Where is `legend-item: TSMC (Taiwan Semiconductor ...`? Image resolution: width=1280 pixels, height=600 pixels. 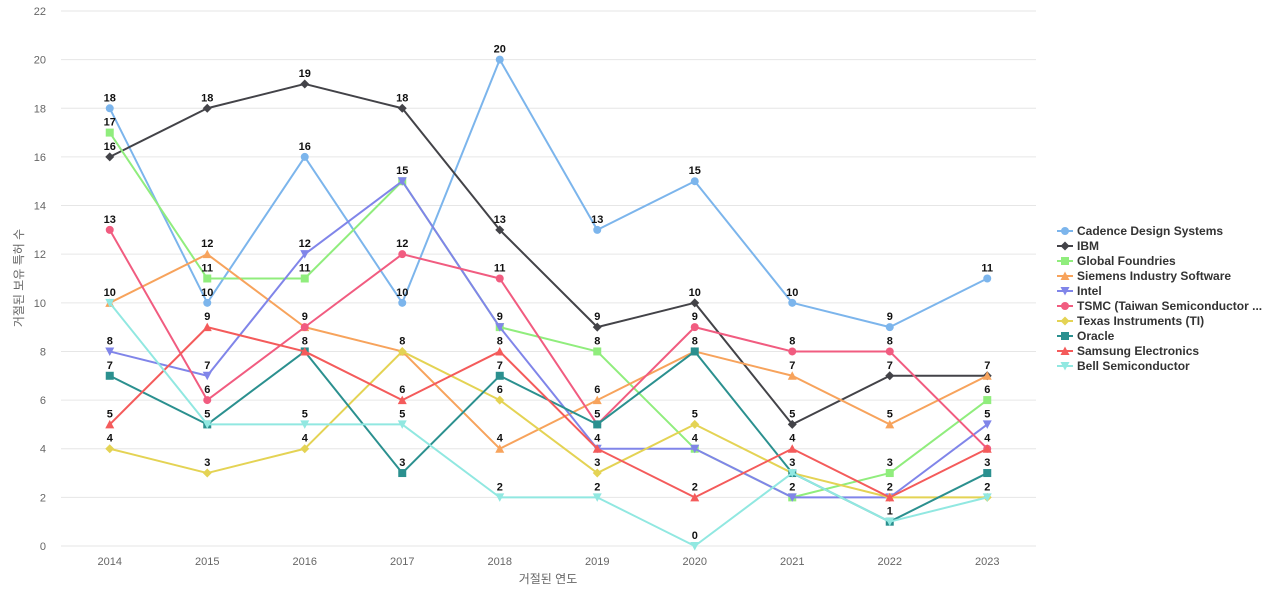
legend-item: TSMC (Taiwan Semiconductor ... is located at coordinates (1159, 306).